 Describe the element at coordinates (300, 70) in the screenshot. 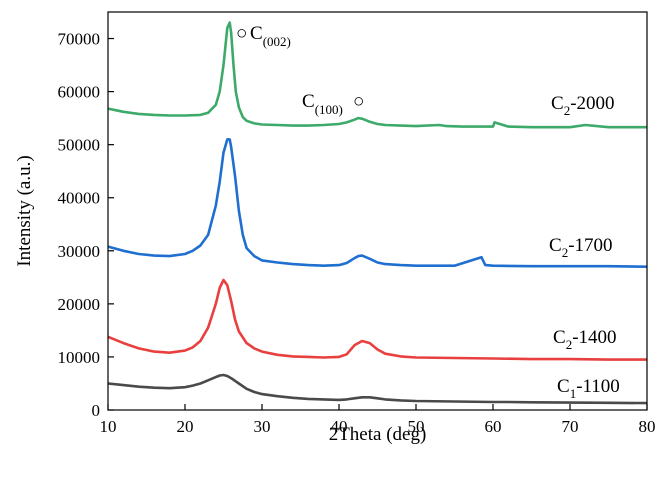

I see `peak-annotations: ○ C(002)C(100) ○` at that location.